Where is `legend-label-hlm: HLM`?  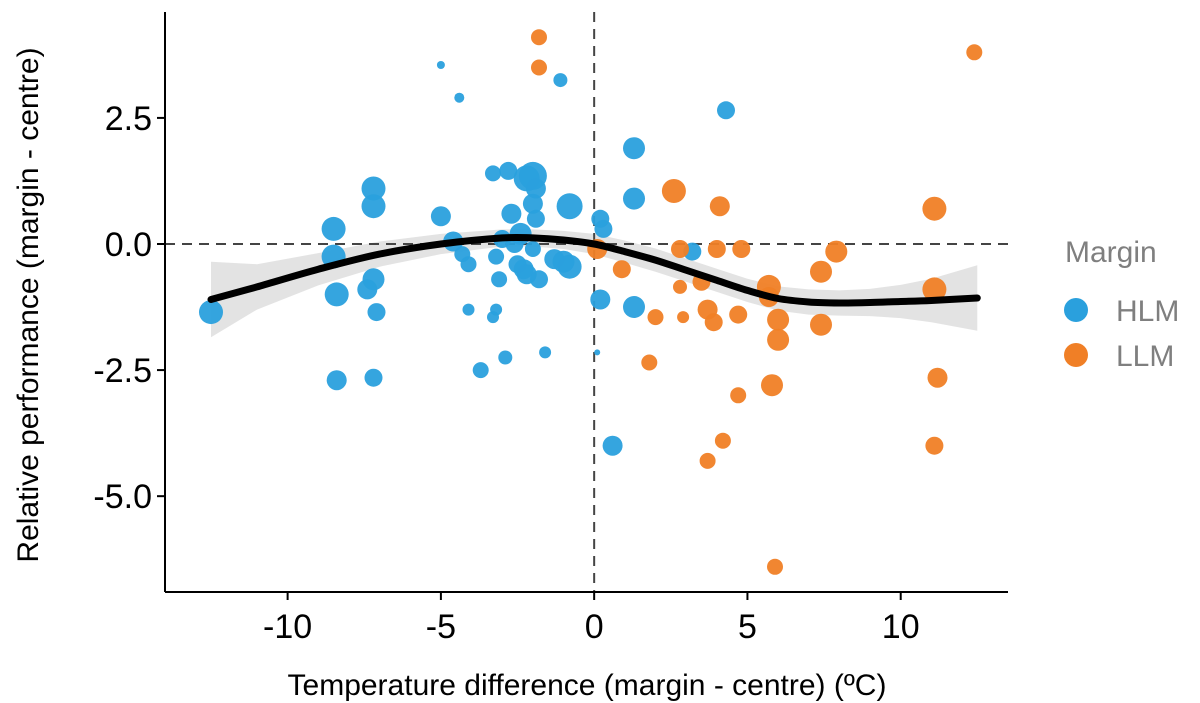
legend-label-hlm: HLM is located at coordinates (1147, 311).